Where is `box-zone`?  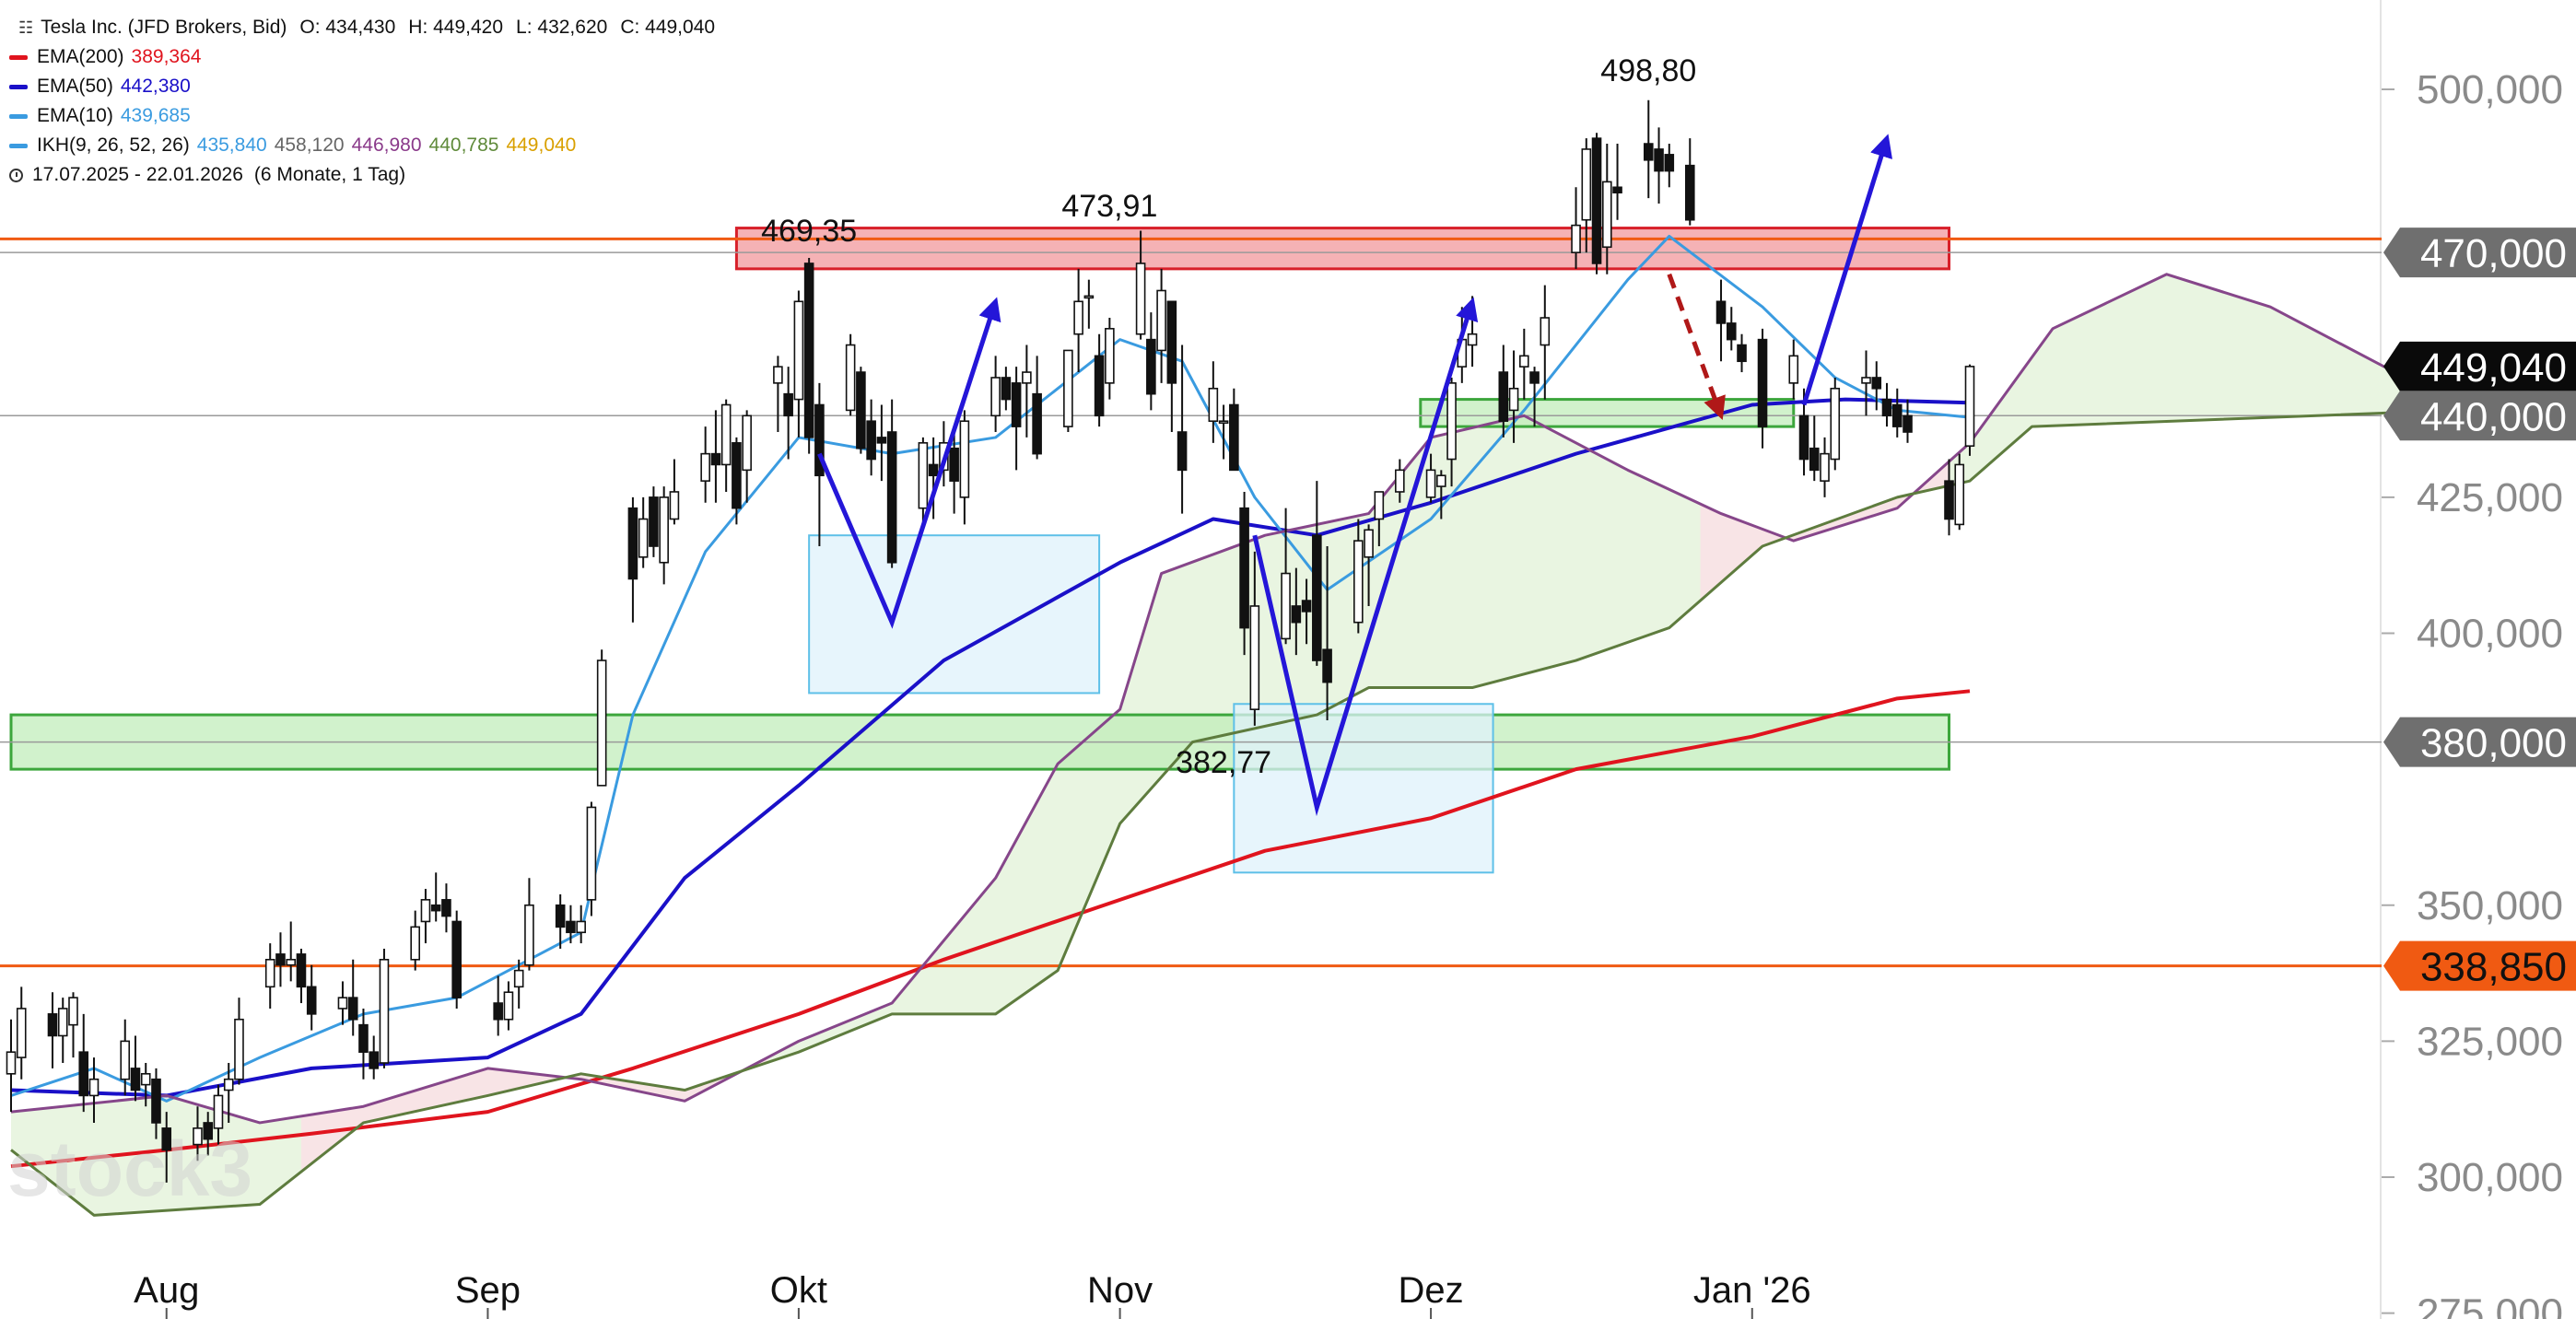 box-zone is located at coordinates (1363, 788).